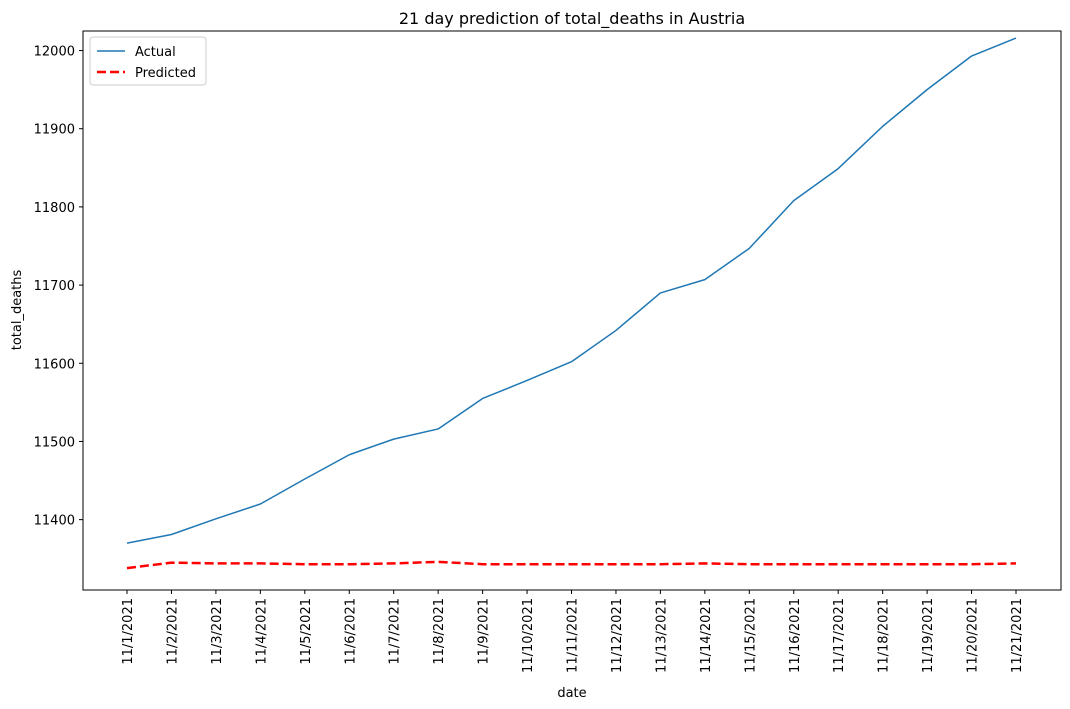  I want to click on y-tick-label: 11400, so click(54, 521).